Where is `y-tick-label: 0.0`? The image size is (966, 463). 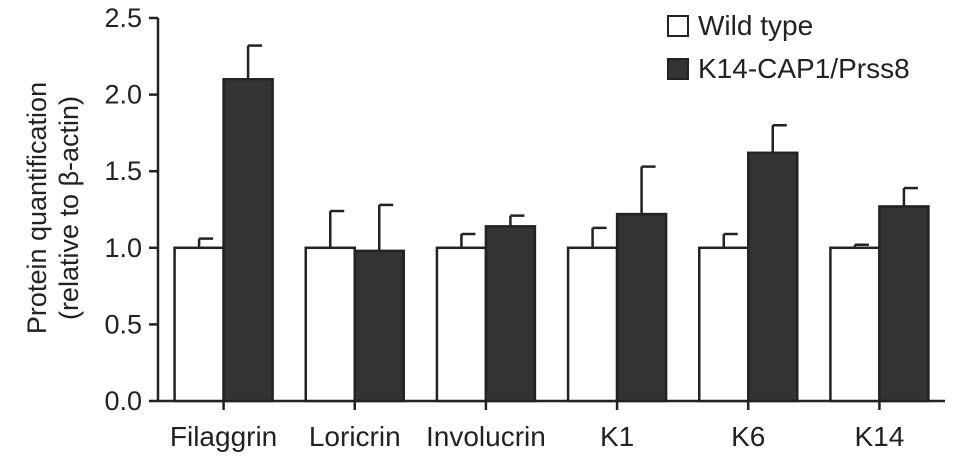
y-tick-label: 0.0 is located at coordinates (123, 401).